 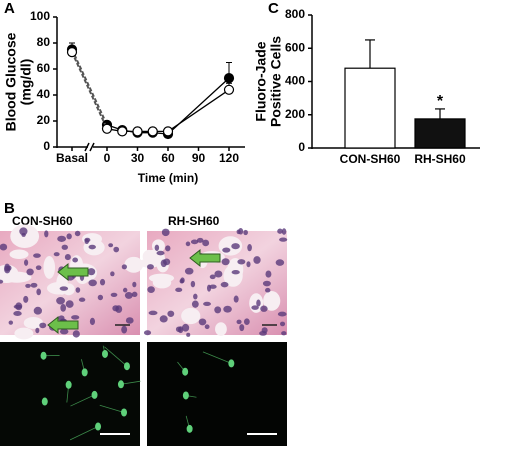 I want to click on x-tick-label: RH-SH60, so click(x=440, y=159).